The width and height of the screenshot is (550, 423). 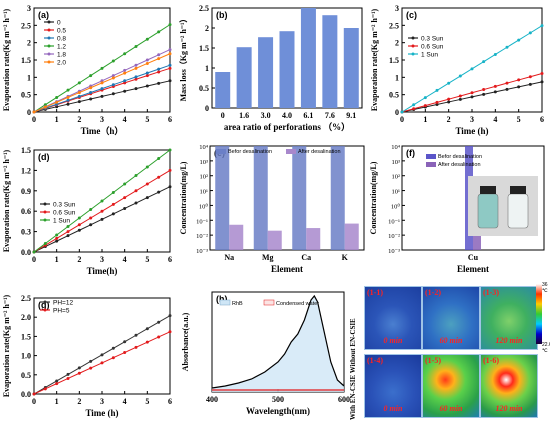 What do you see at coordinates (330, 115) in the screenshot?
I see `x-tick-label: 7.6` at bounding box center [330, 115].